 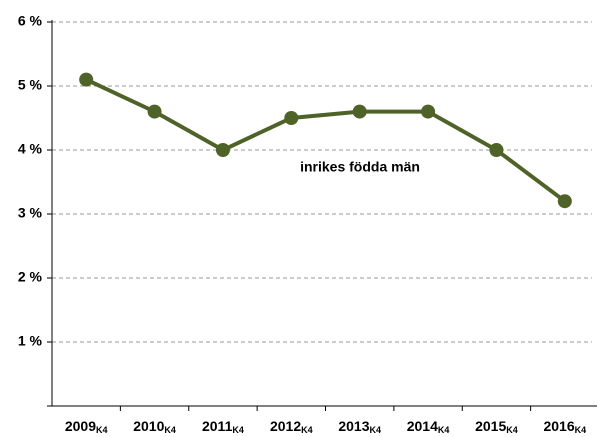 I want to click on y-tick-label: 2 %, so click(x=30, y=277).